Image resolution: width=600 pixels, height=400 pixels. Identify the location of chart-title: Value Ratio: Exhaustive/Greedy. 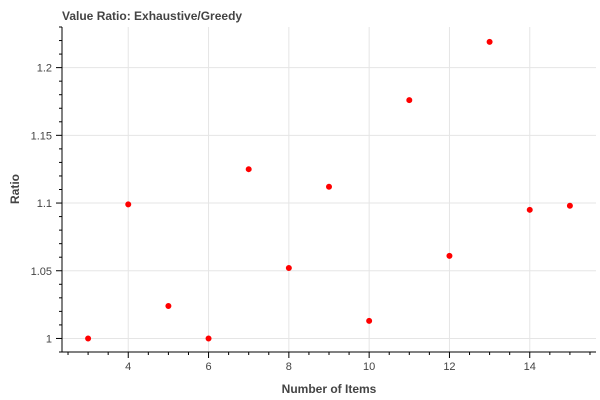
(152, 16).